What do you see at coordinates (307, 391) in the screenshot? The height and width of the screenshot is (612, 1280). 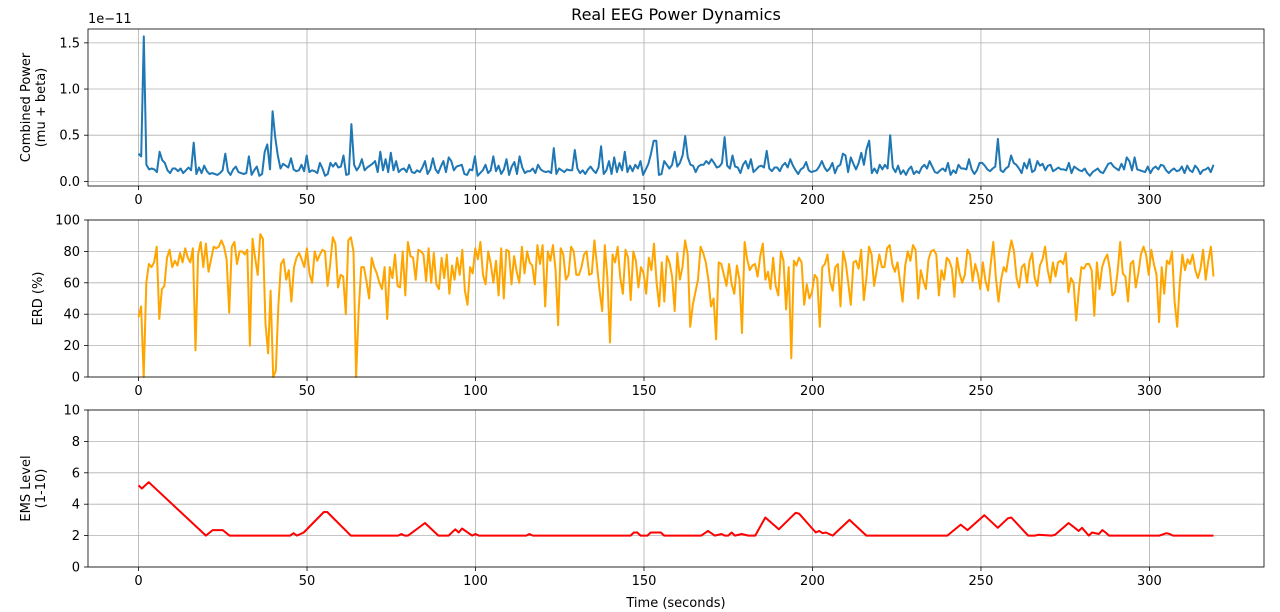 I see `erd-xtick-label-50: 50` at bounding box center [307, 391].